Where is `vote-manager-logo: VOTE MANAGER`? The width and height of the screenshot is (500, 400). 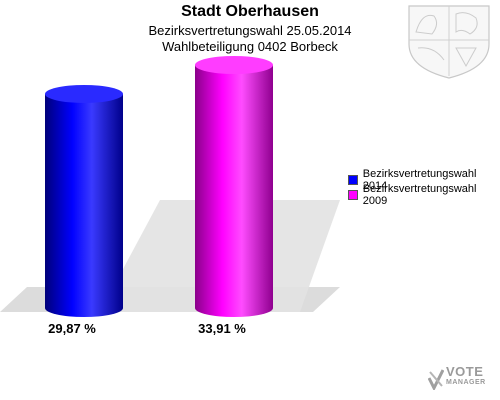
vote-manager-logo: VOTE MANAGER is located at coordinates (457, 377).